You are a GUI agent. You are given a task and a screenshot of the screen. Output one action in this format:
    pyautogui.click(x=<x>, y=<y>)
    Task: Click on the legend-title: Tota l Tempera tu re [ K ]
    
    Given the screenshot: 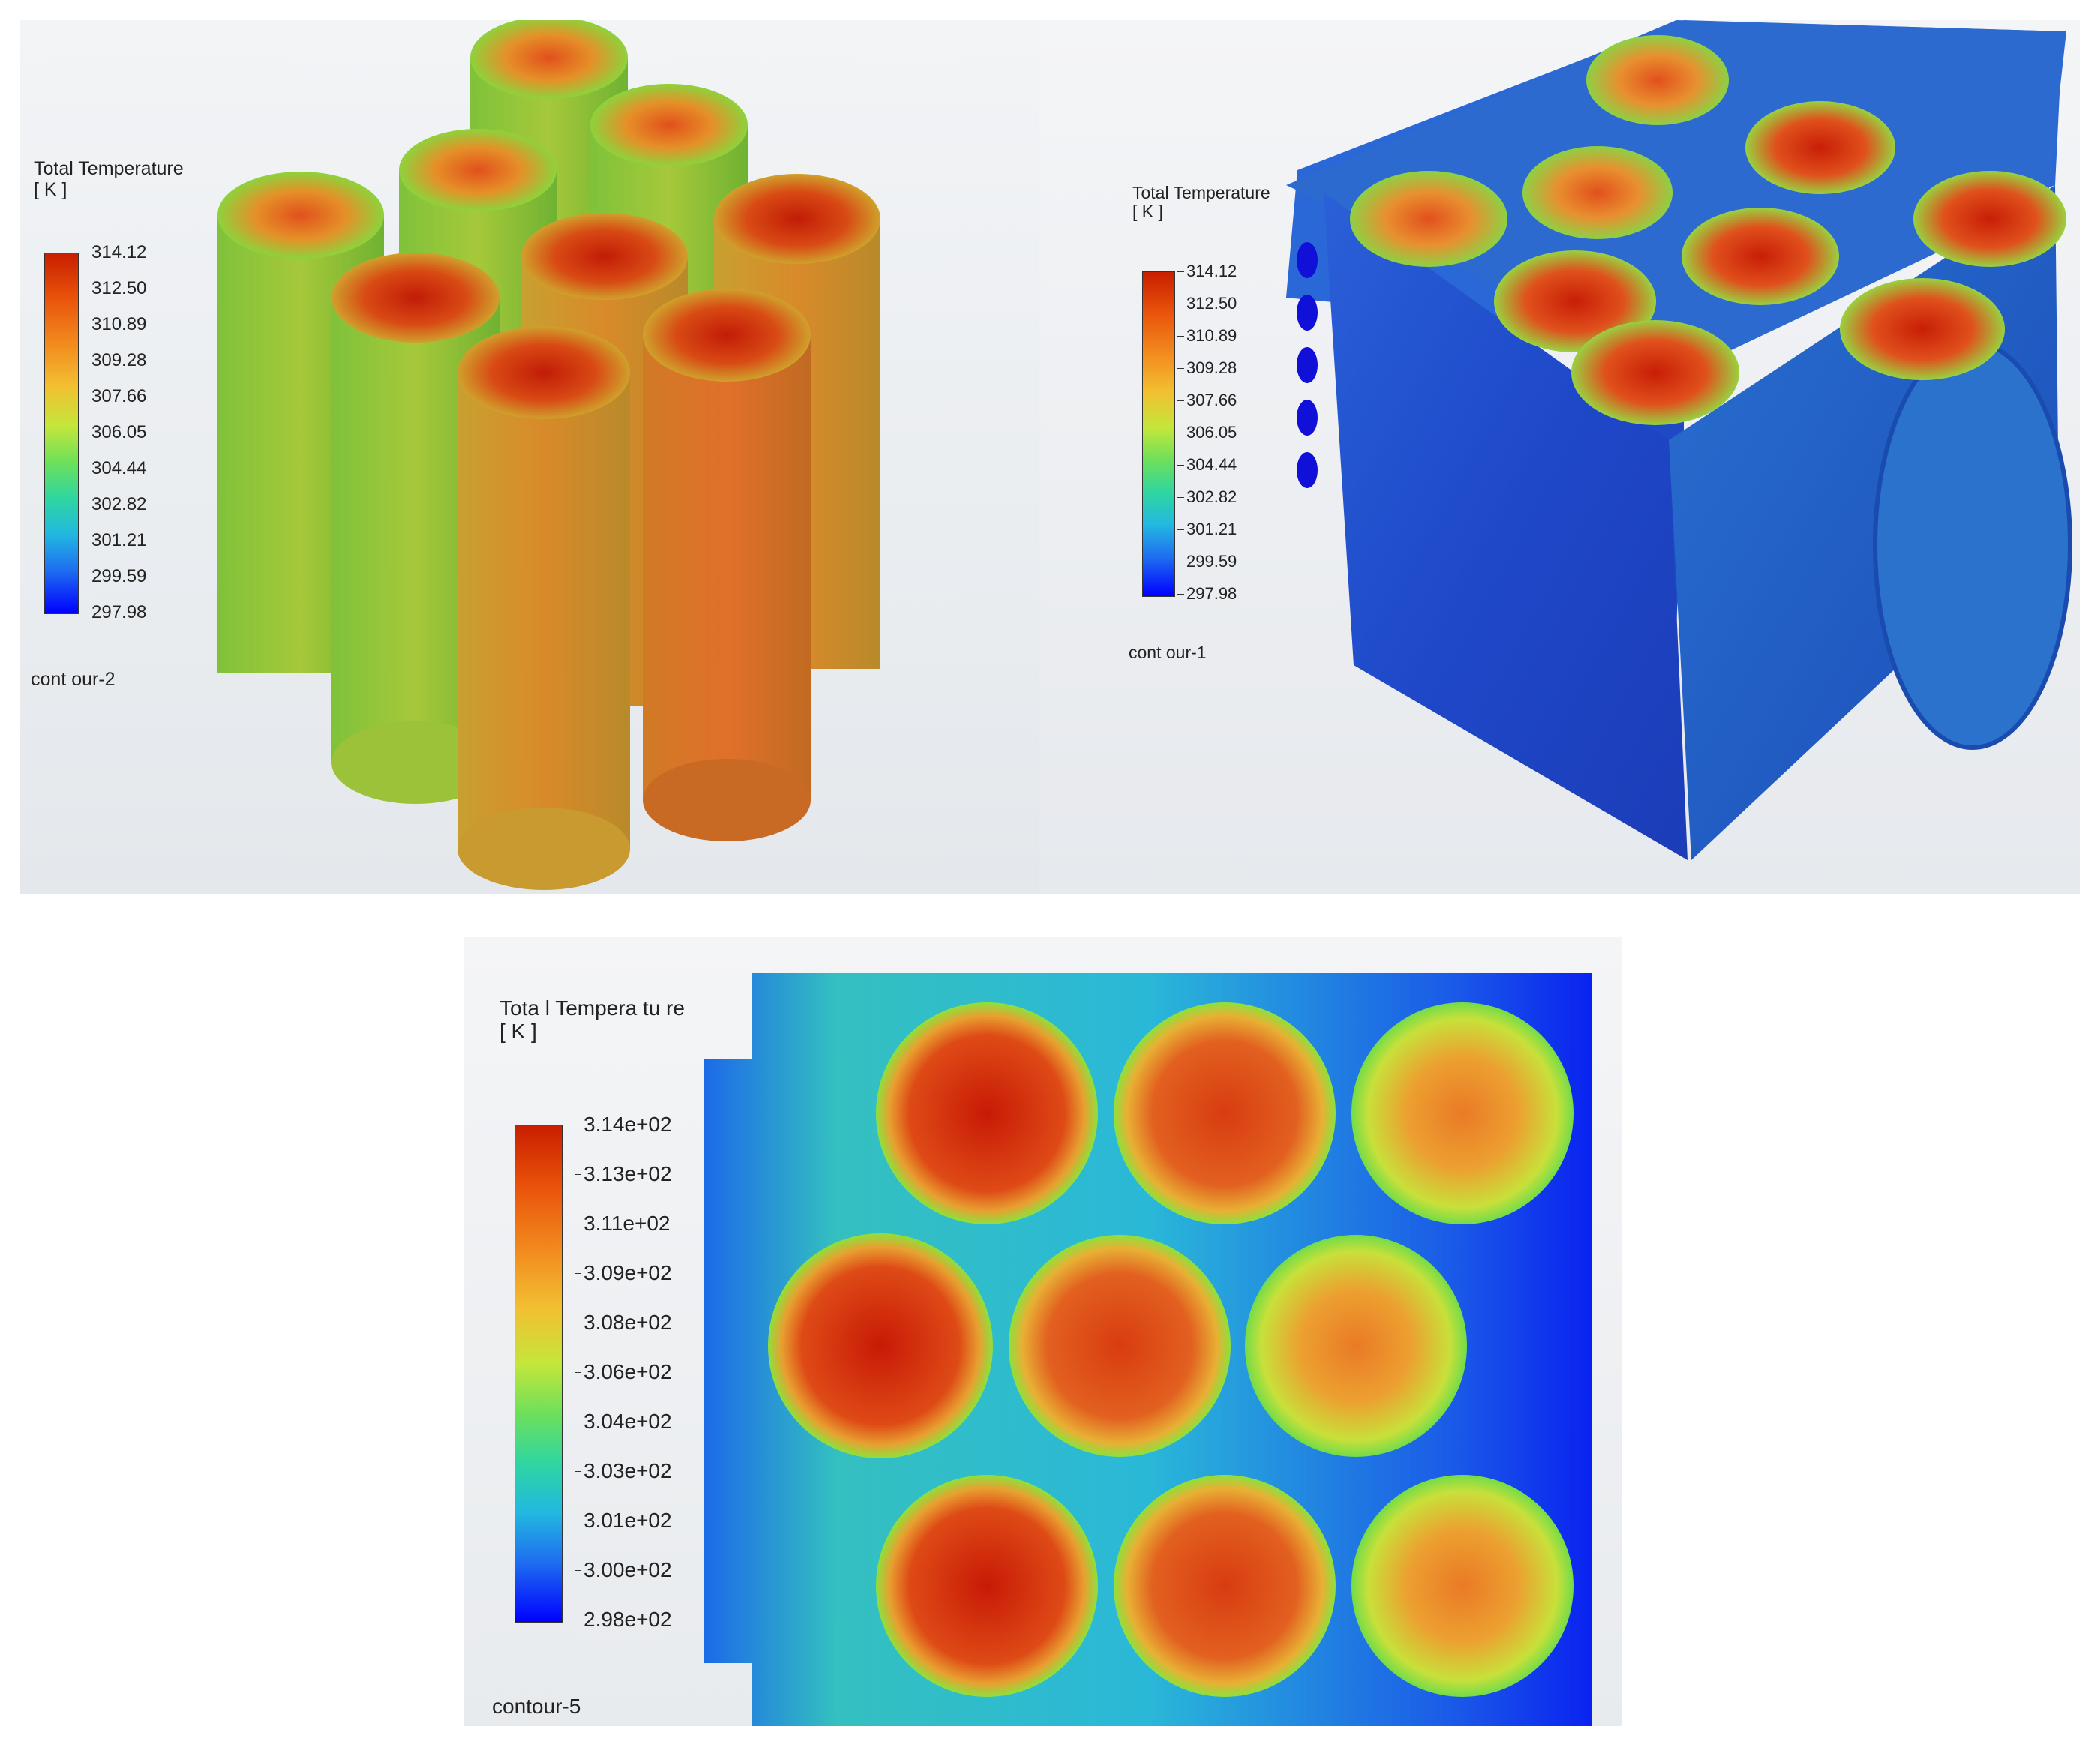 What is the action you would take?
    pyautogui.click(x=592, y=1019)
    